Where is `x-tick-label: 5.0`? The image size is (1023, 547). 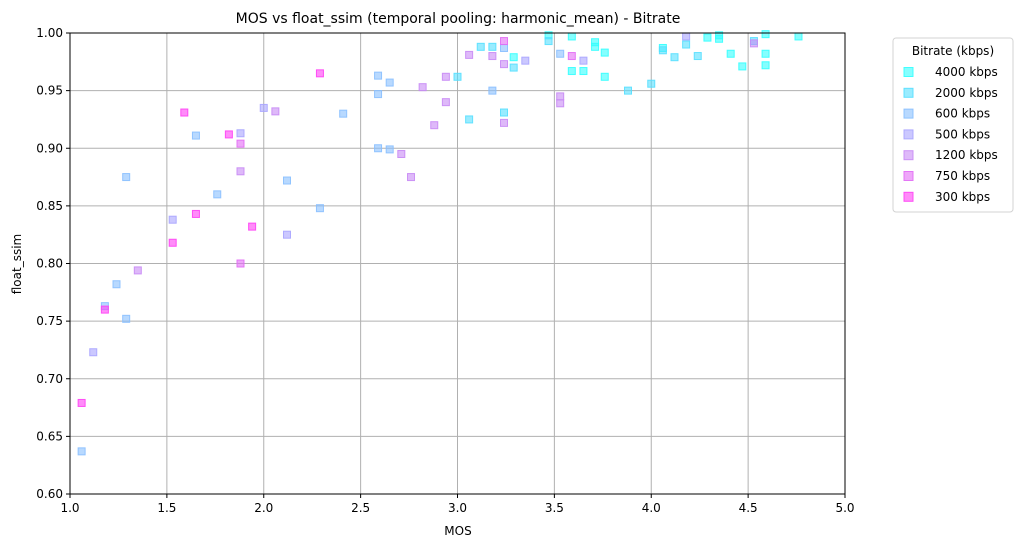 x-tick-label: 5.0 is located at coordinates (844, 508).